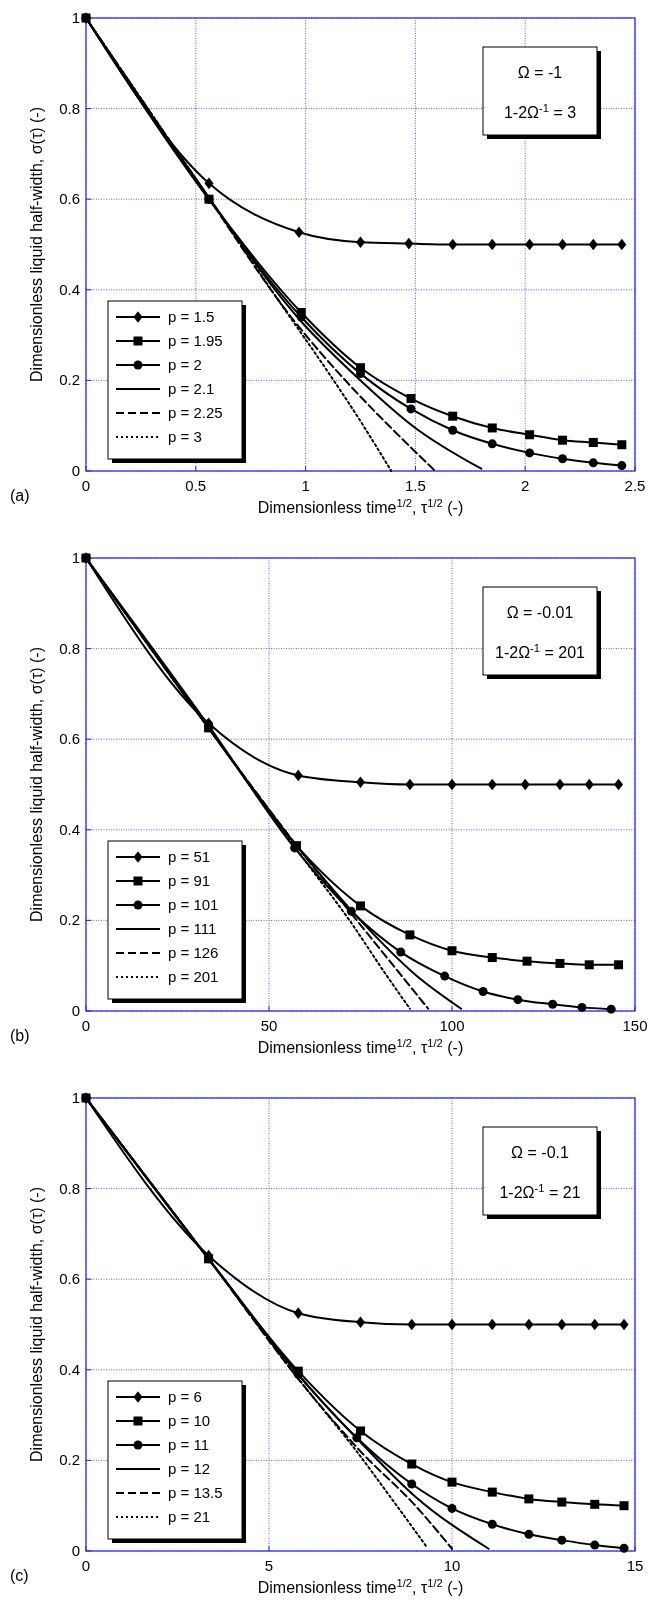  Describe the element at coordinates (525, 485) in the screenshot. I see `x-tick-label: 2` at that location.